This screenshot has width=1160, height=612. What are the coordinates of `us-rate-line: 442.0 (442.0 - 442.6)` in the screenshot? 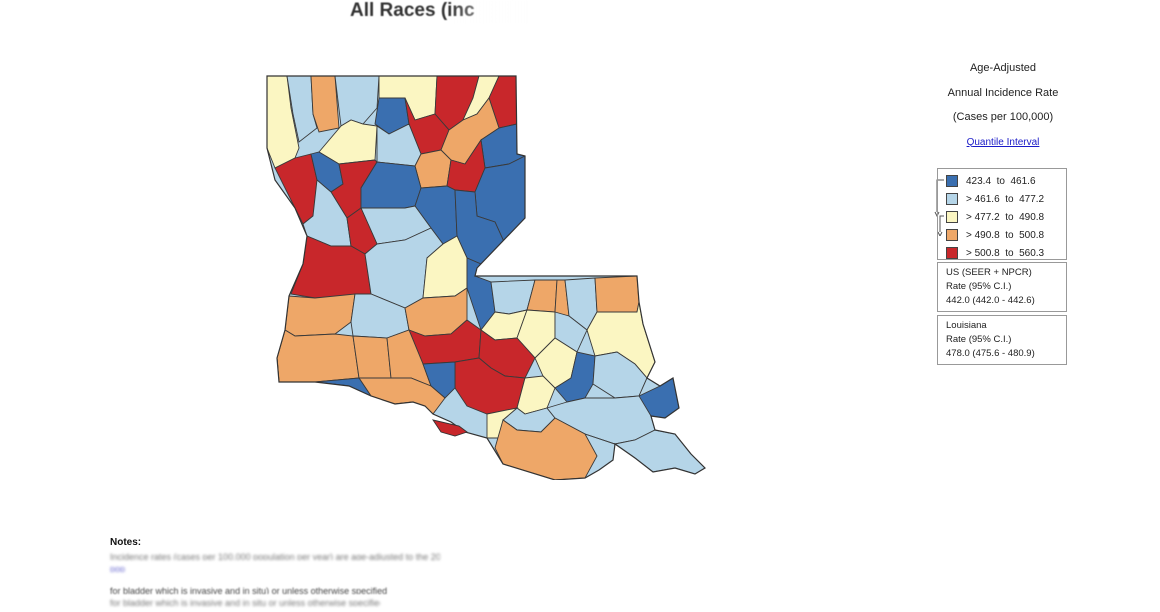 It's located at (990, 300).